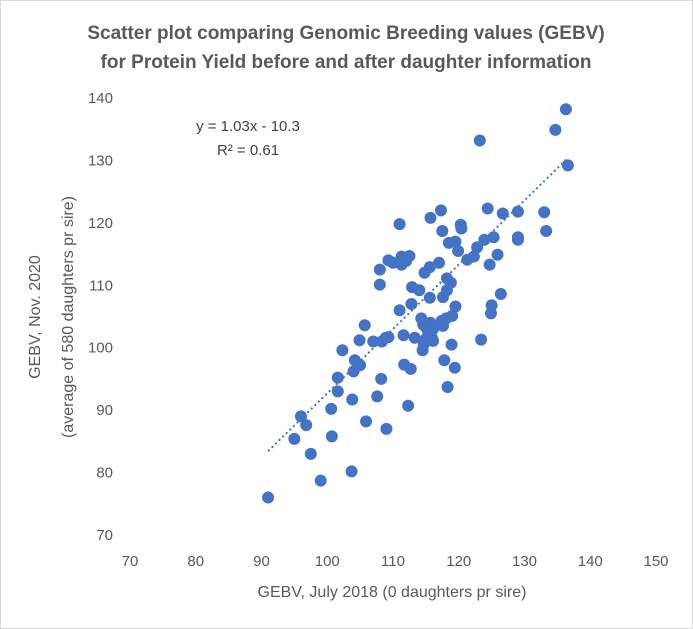  I want to click on y-tick-label: 70, so click(104, 535).